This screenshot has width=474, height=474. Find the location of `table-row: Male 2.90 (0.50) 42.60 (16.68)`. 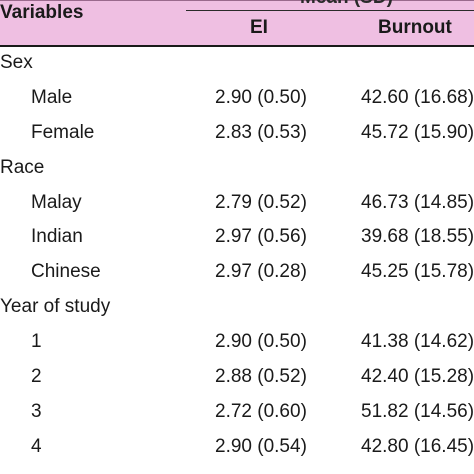

table-row: Male 2.90 (0.50) 42.60 (16.68) is located at coordinates (237, 98).